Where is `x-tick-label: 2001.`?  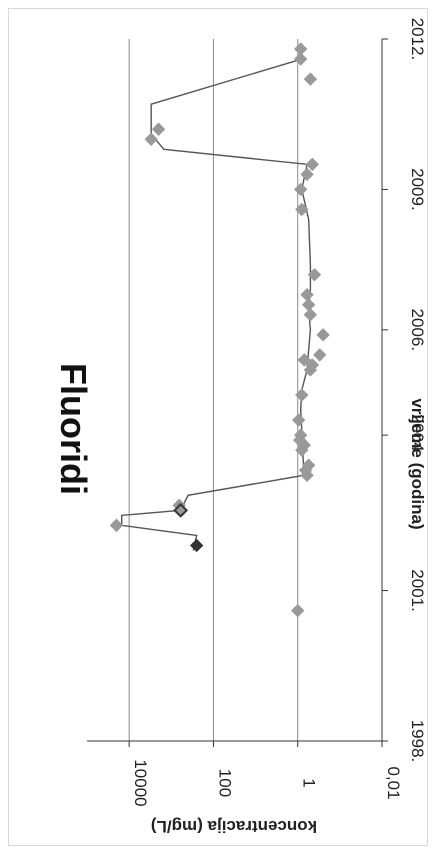 x-tick-label: 2001. is located at coordinates (417, 590).